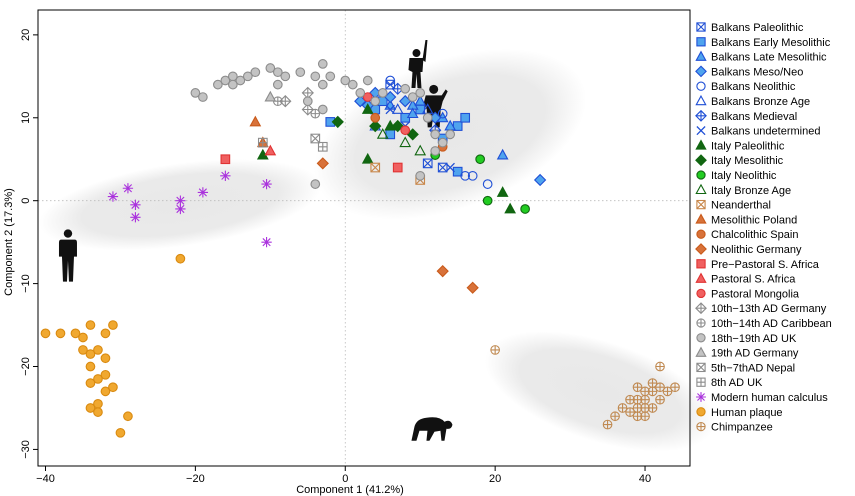 The height and width of the screenshot is (496, 855). What do you see at coordinates (733, 206) in the screenshot?
I see `legend-item-neanderthal: Neanderthal` at bounding box center [733, 206].